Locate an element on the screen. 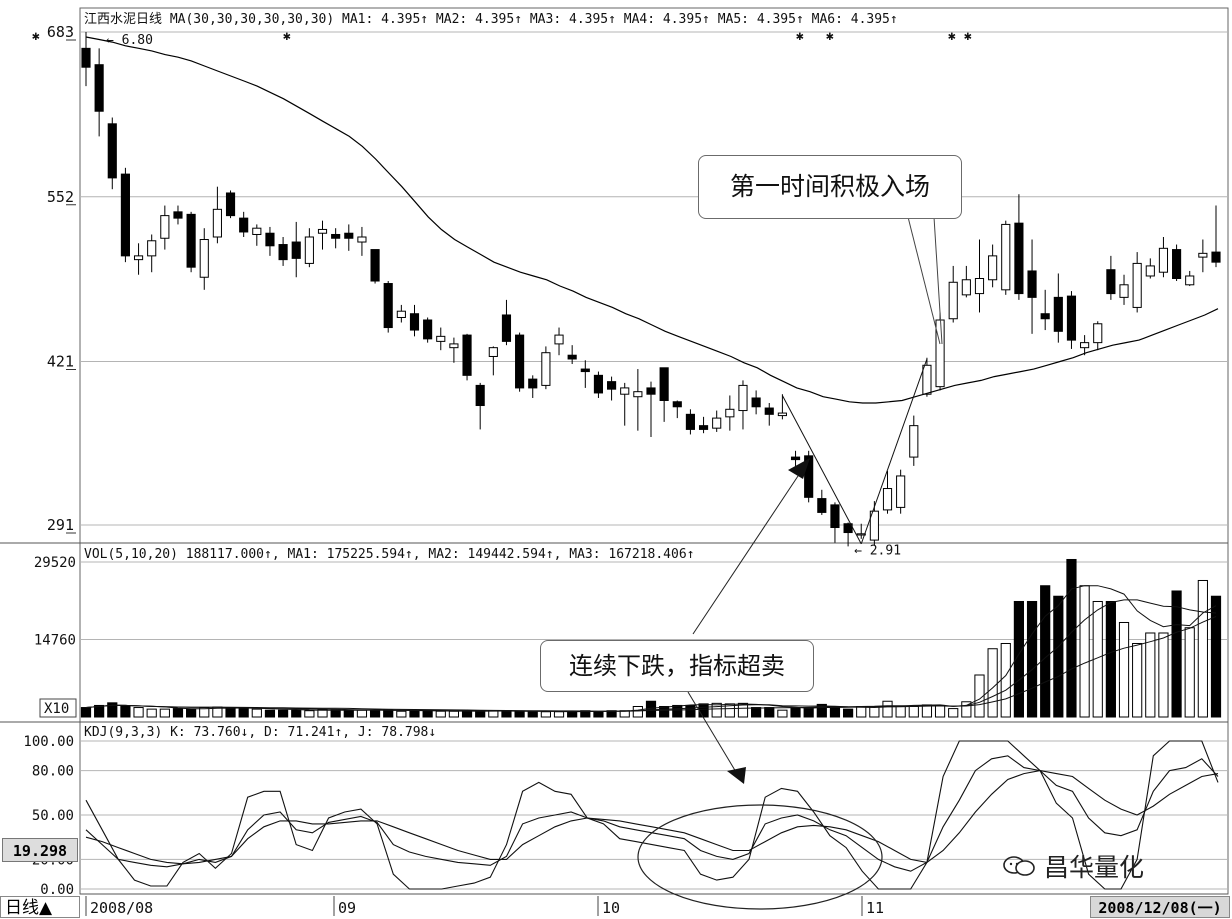  oversold-arrow-down-head is located at coordinates (736, 775).